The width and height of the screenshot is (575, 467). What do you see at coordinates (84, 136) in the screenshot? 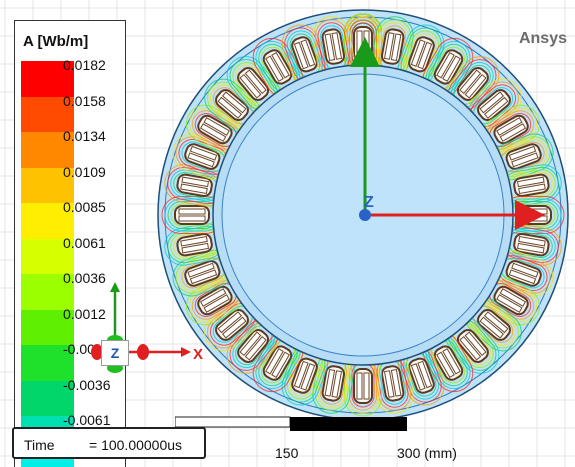
I see `legend-tick-label: 0.0134` at bounding box center [84, 136].